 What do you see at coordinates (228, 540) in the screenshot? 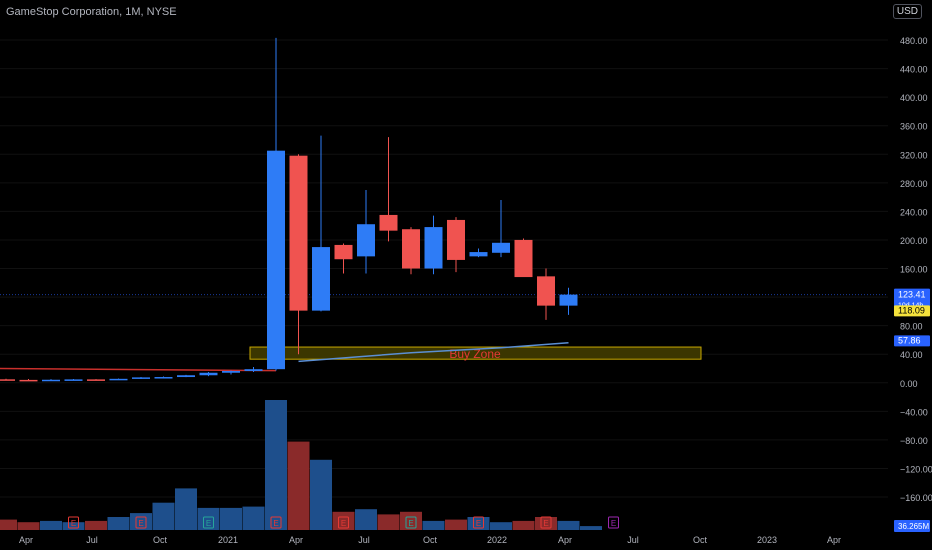
I see `x-tick-label: 2021` at bounding box center [228, 540].